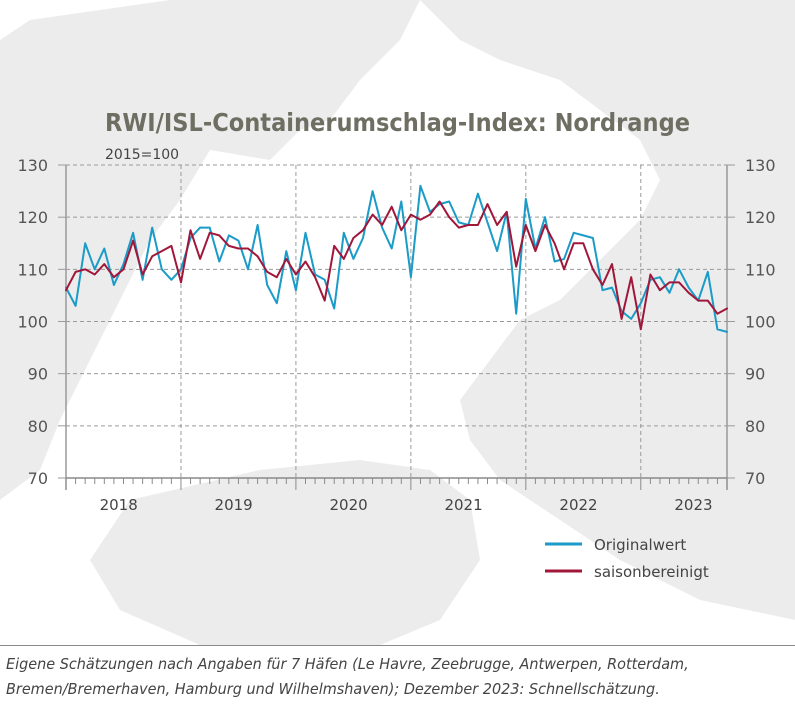  I want to click on y-tick-label-right: 80, so click(755, 426).